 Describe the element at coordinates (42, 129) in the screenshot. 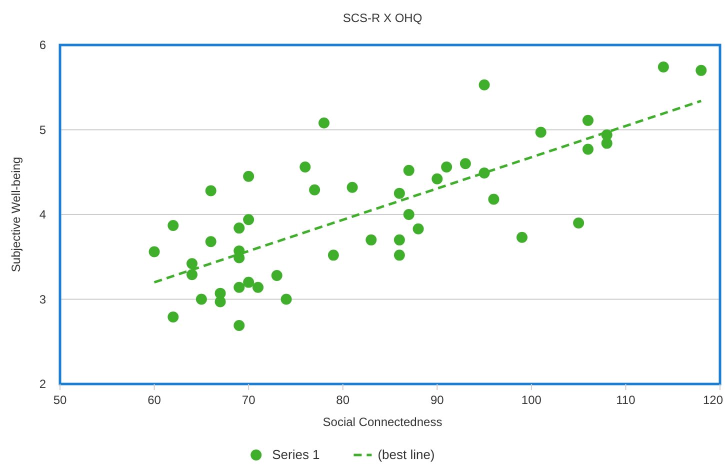

I see `y-tick-label: 5` at that location.